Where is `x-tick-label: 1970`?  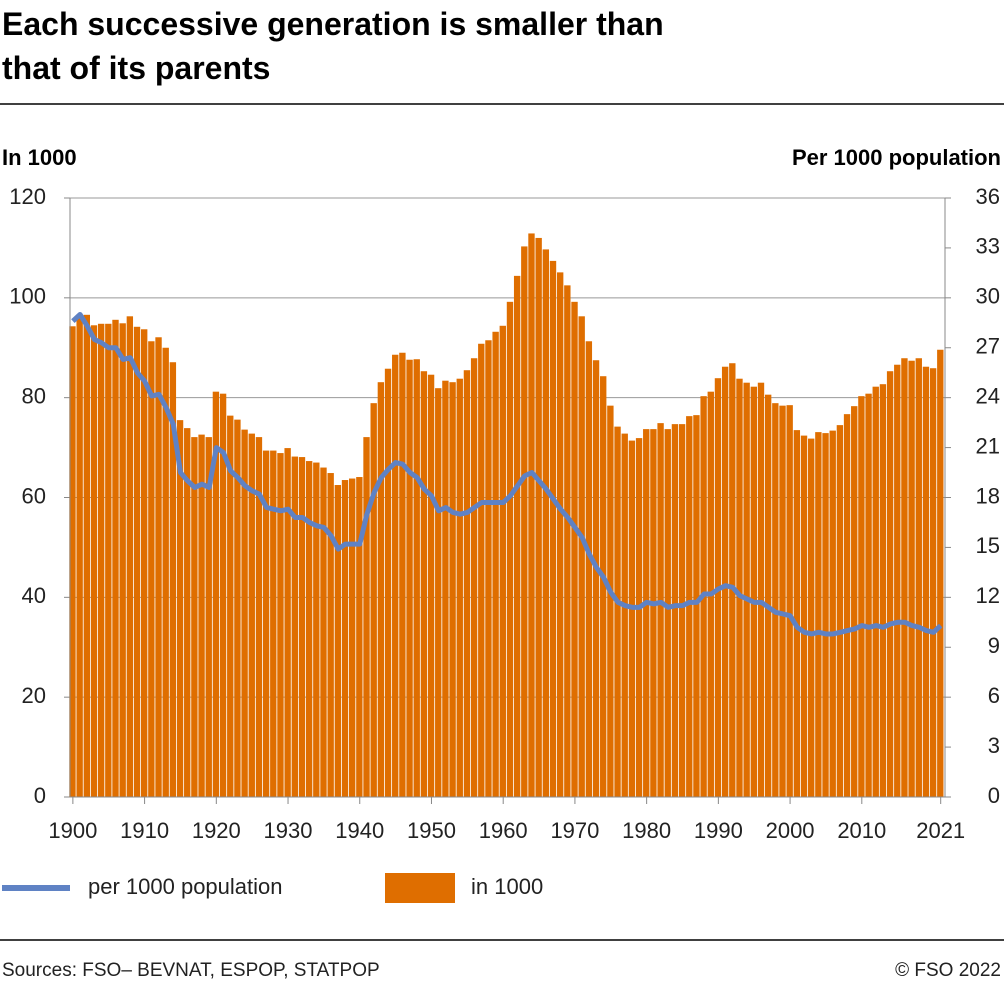
x-tick-label: 1970 is located at coordinates (574, 830).